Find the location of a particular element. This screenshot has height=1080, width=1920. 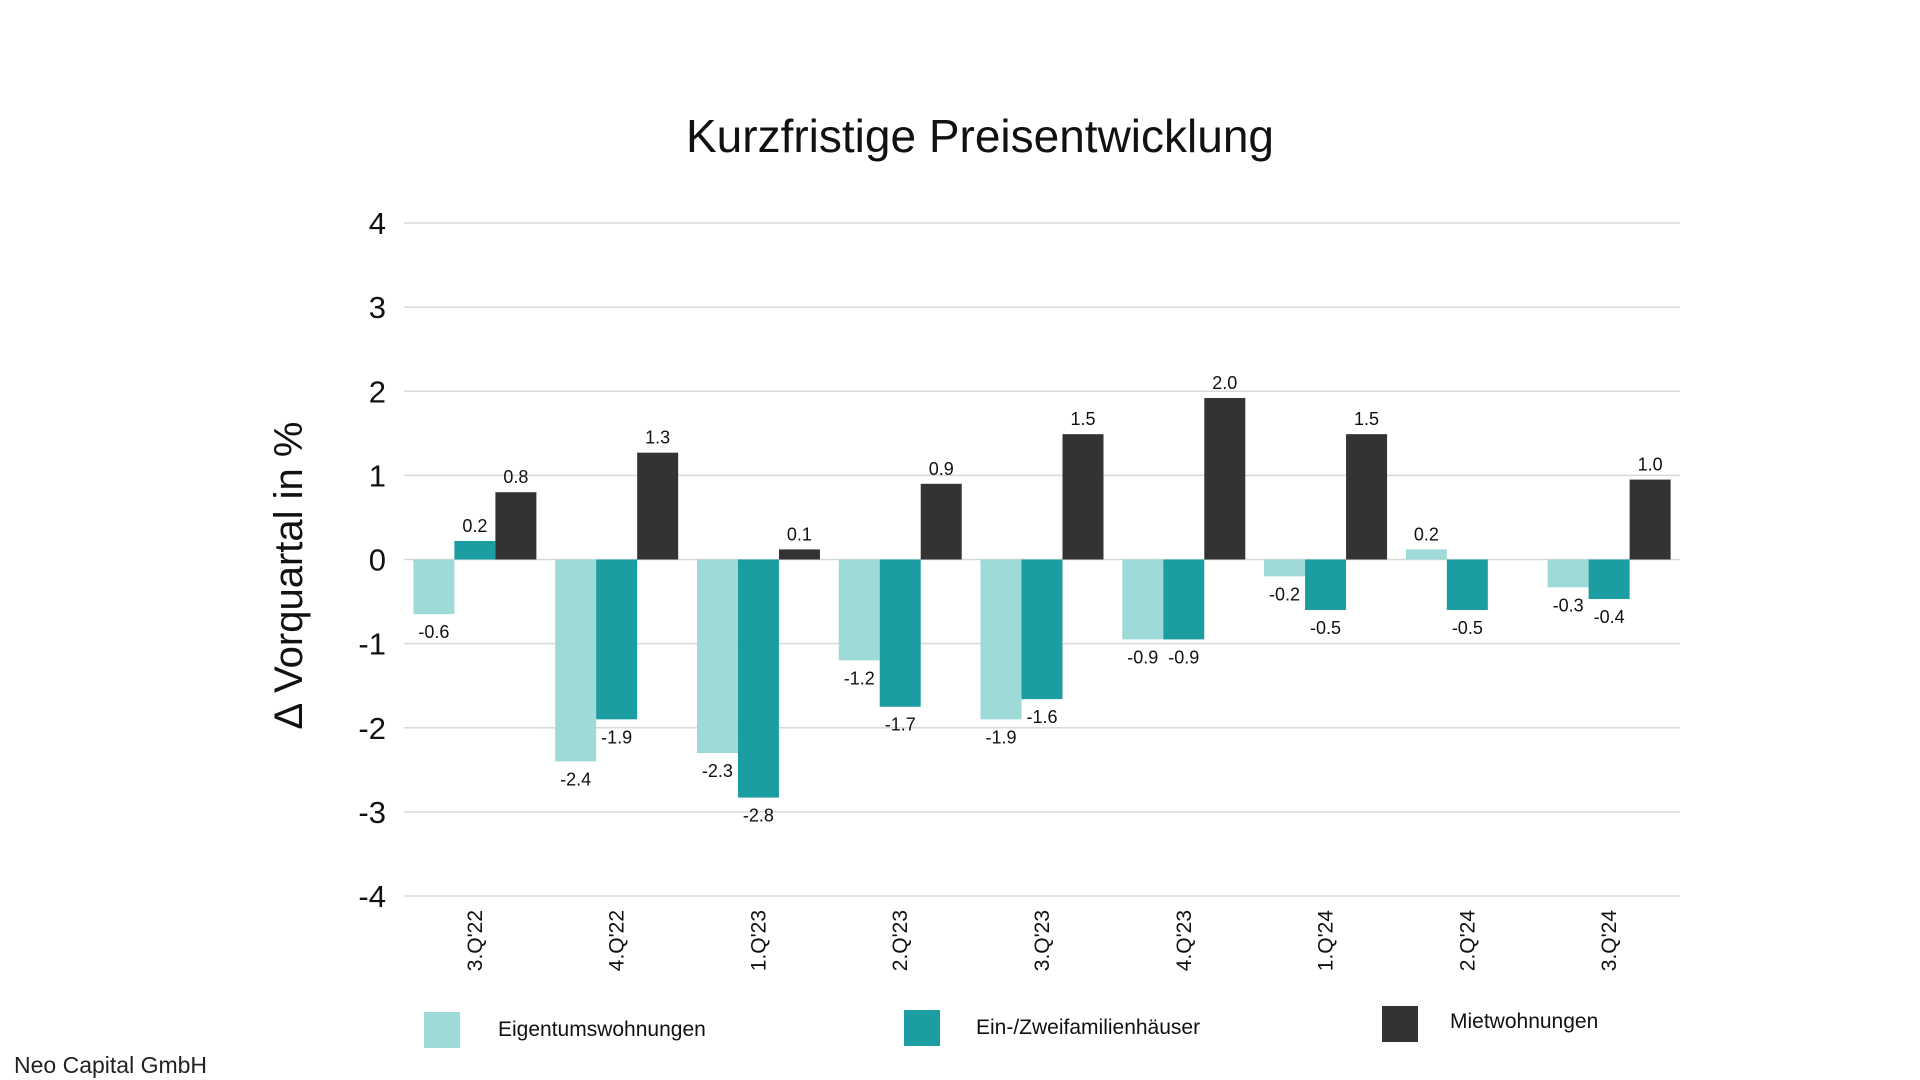

x-tick-label: 4.Q'22 is located at coordinates (617, 940).